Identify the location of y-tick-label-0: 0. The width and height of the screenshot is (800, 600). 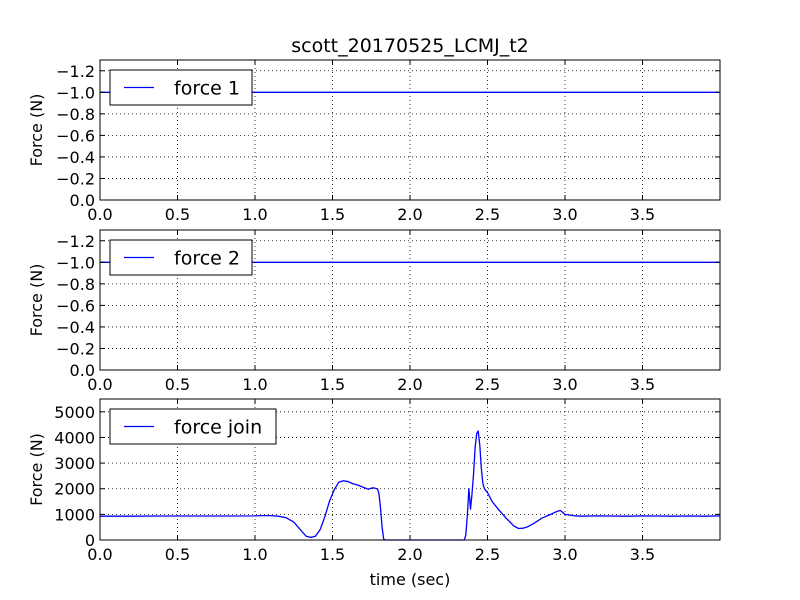
(90, 540).